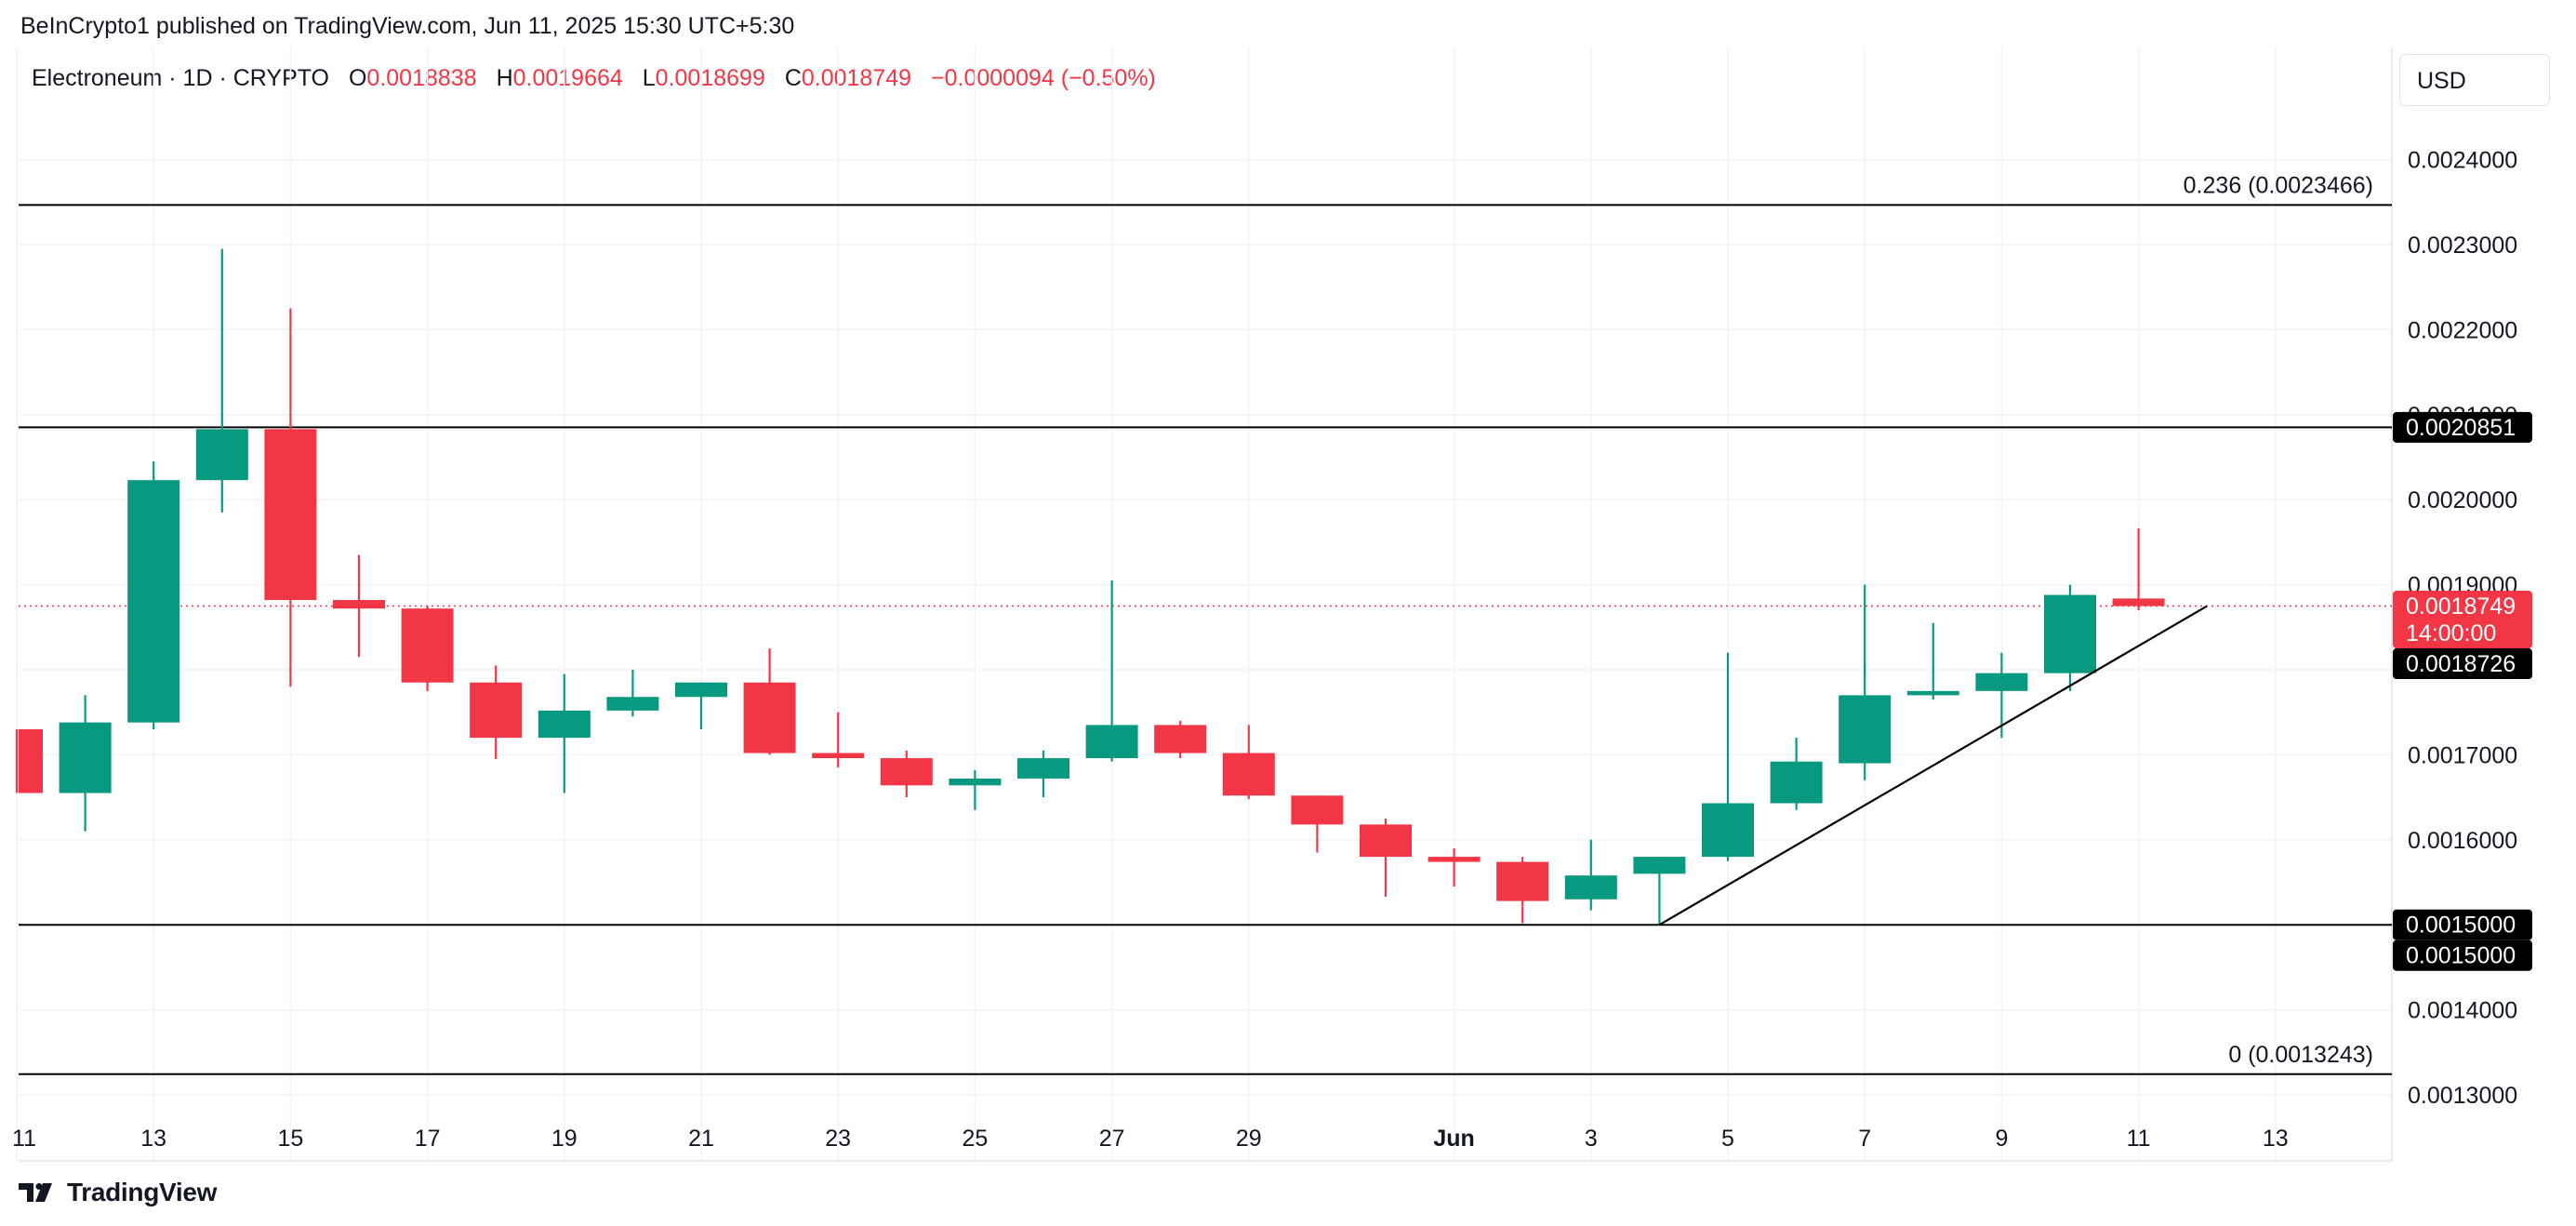 The height and width of the screenshot is (1226, 2576). Describe the element at coordinates (1043, 78) in the screenshot. I see `change-value: −0.0000094 (−0.50%)` at that location.